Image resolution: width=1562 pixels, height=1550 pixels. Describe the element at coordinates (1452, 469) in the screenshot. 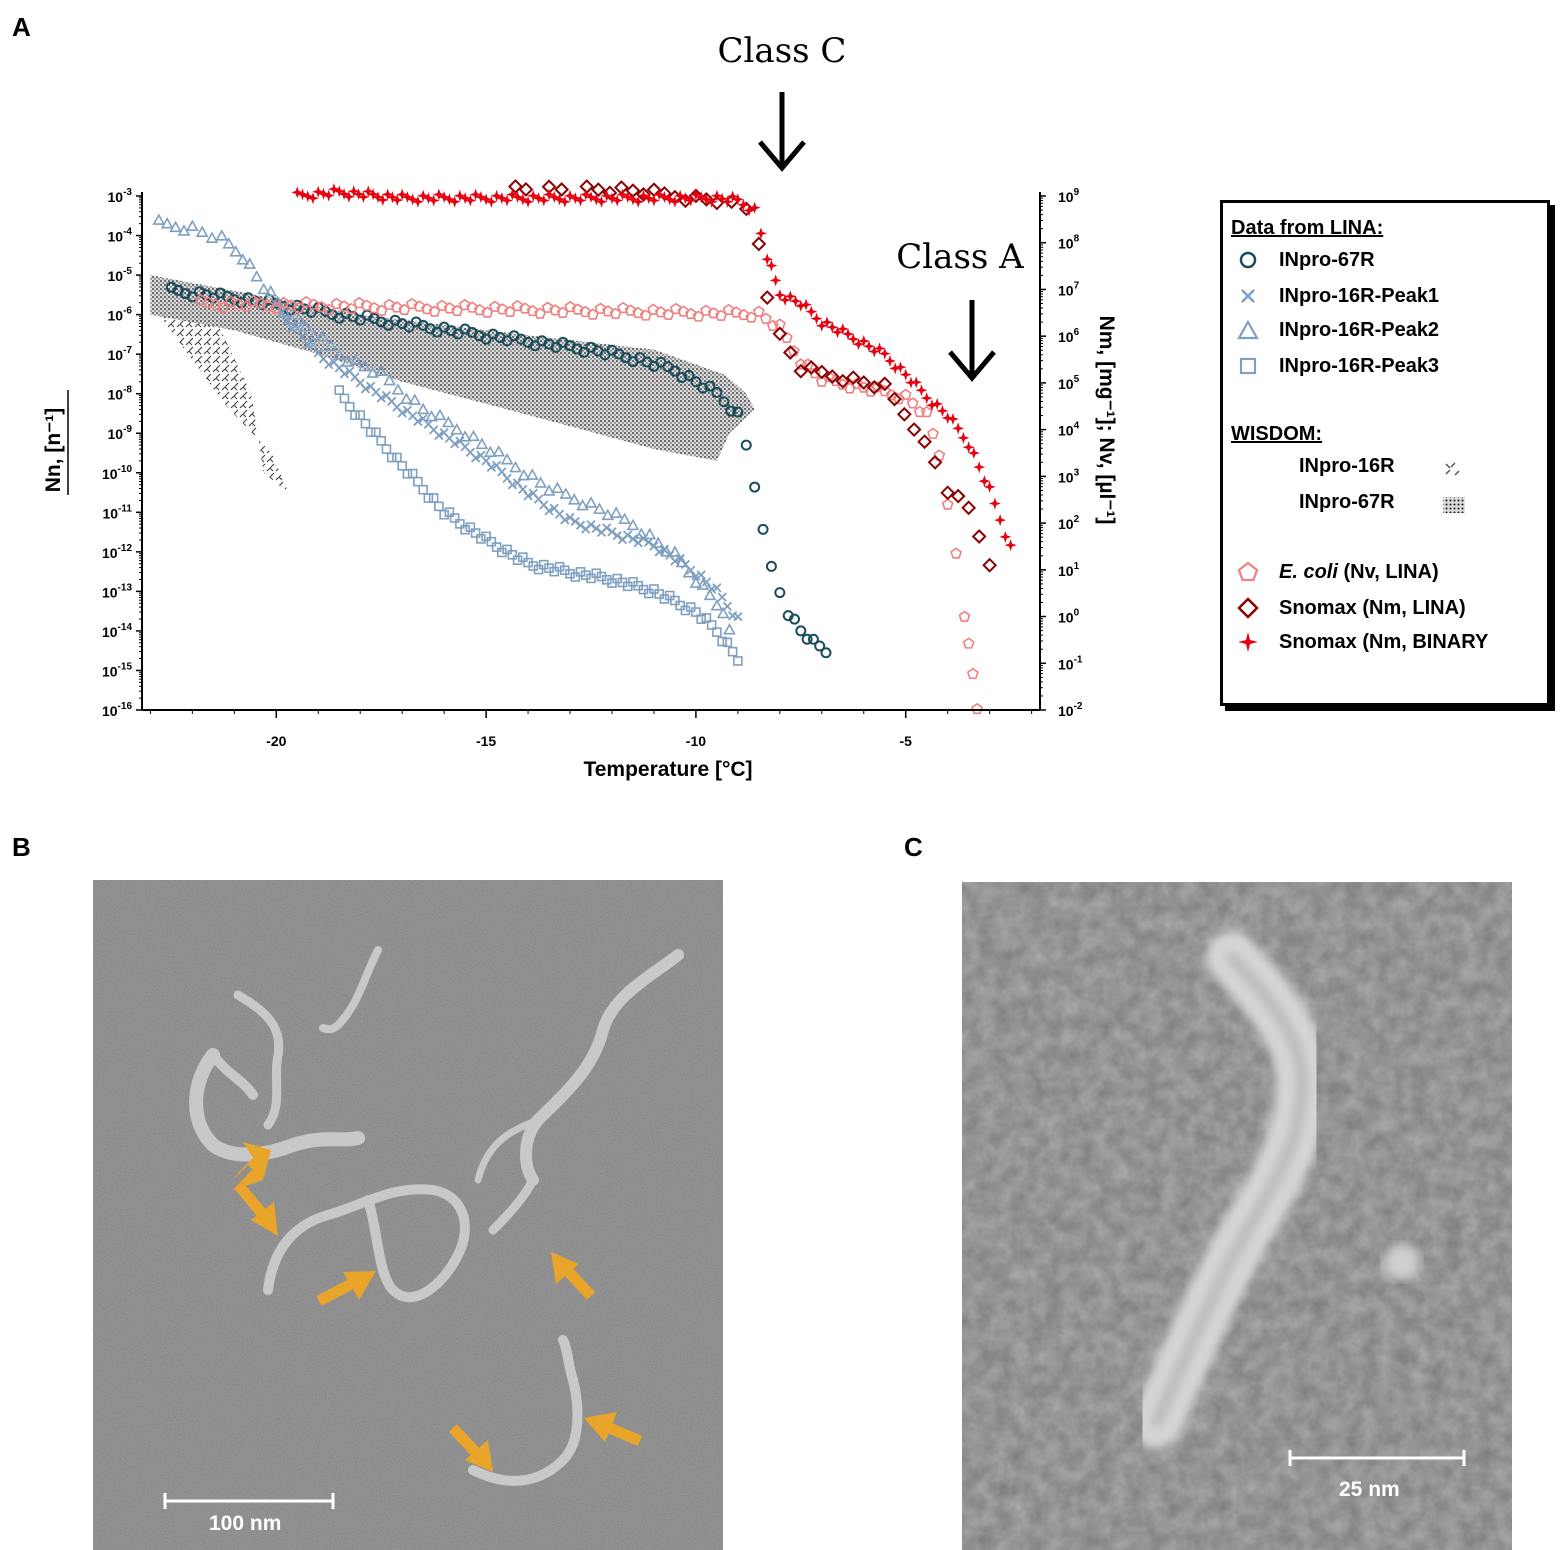

I see `hatch-swatch-icon` at that location.